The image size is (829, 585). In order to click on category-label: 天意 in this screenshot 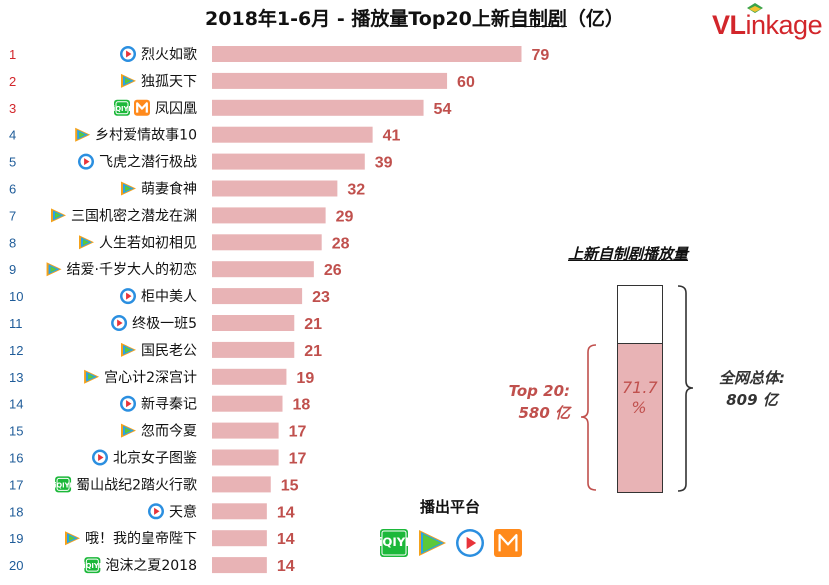, I will do `click(183, 511)`.